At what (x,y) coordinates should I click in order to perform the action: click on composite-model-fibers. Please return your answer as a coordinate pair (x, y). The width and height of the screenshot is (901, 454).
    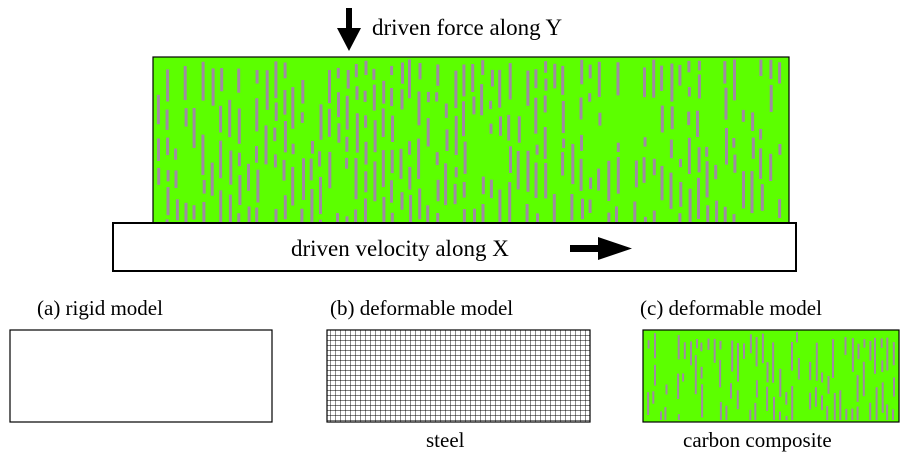
    Looking at the image, I should click on (771, 376).